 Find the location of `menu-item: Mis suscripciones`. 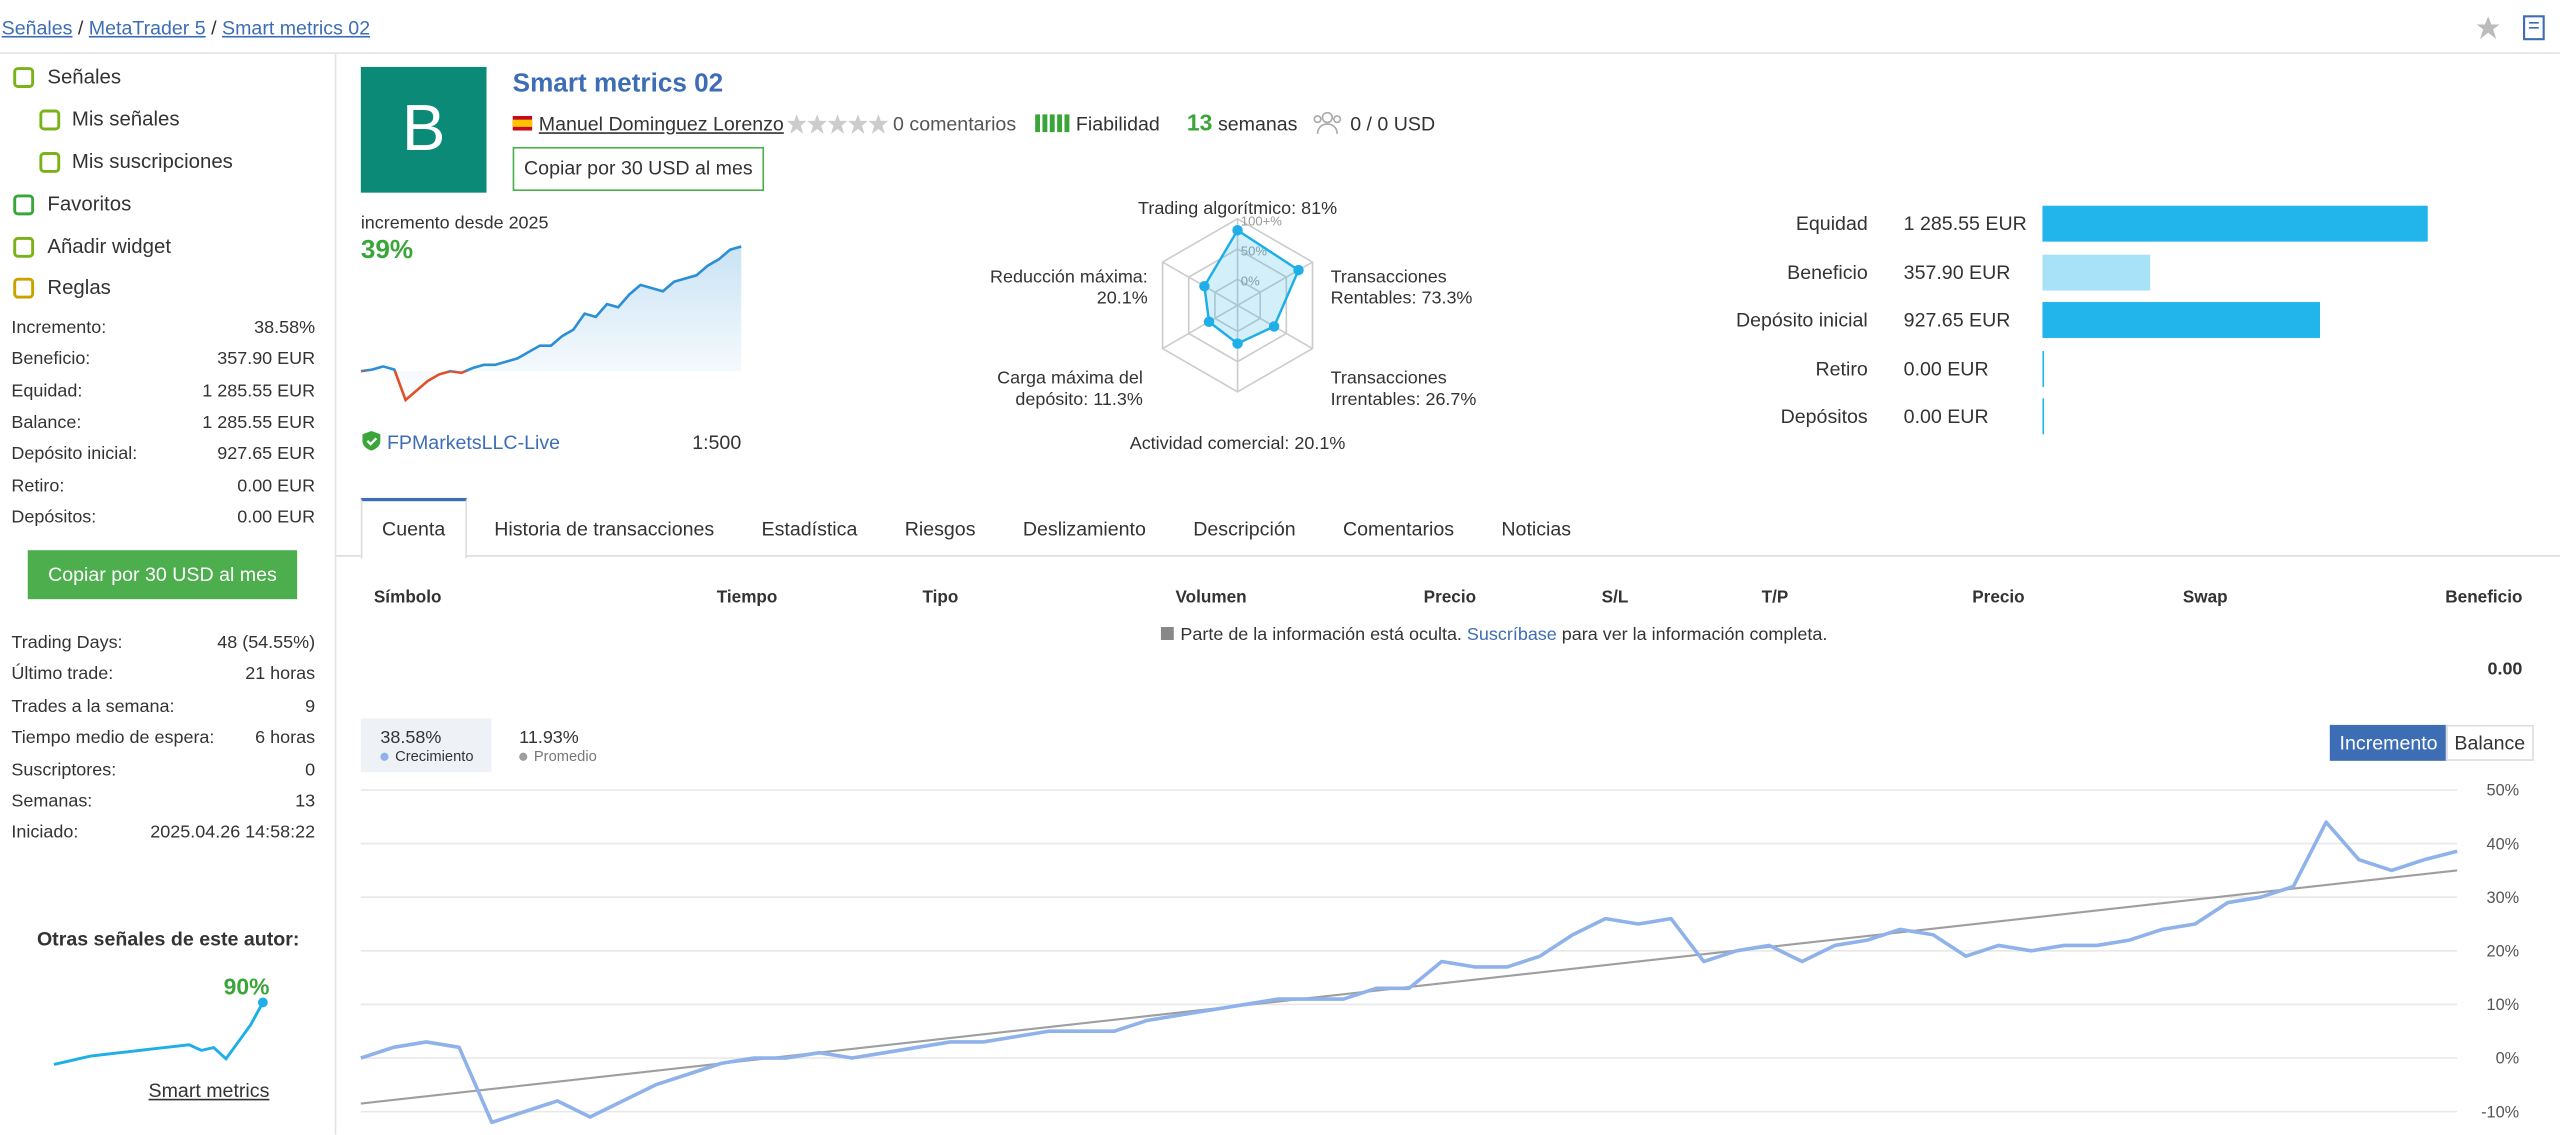

menu-item: Mis suscripciones is located at coordinates (152, 162).